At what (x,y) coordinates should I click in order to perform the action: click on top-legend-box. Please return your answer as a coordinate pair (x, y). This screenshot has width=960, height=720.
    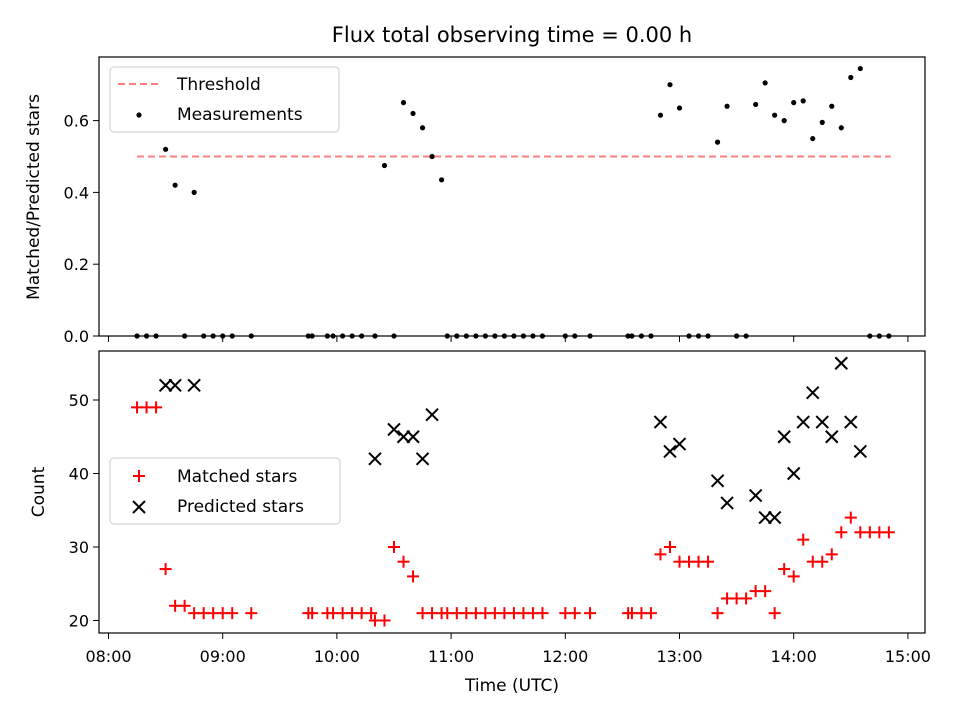
    Looking at the image, I should click on (224, 99).